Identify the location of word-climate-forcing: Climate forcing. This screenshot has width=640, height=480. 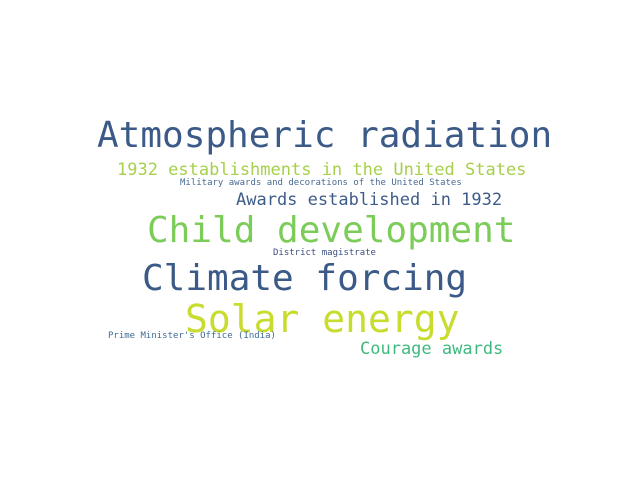
(305, 278).